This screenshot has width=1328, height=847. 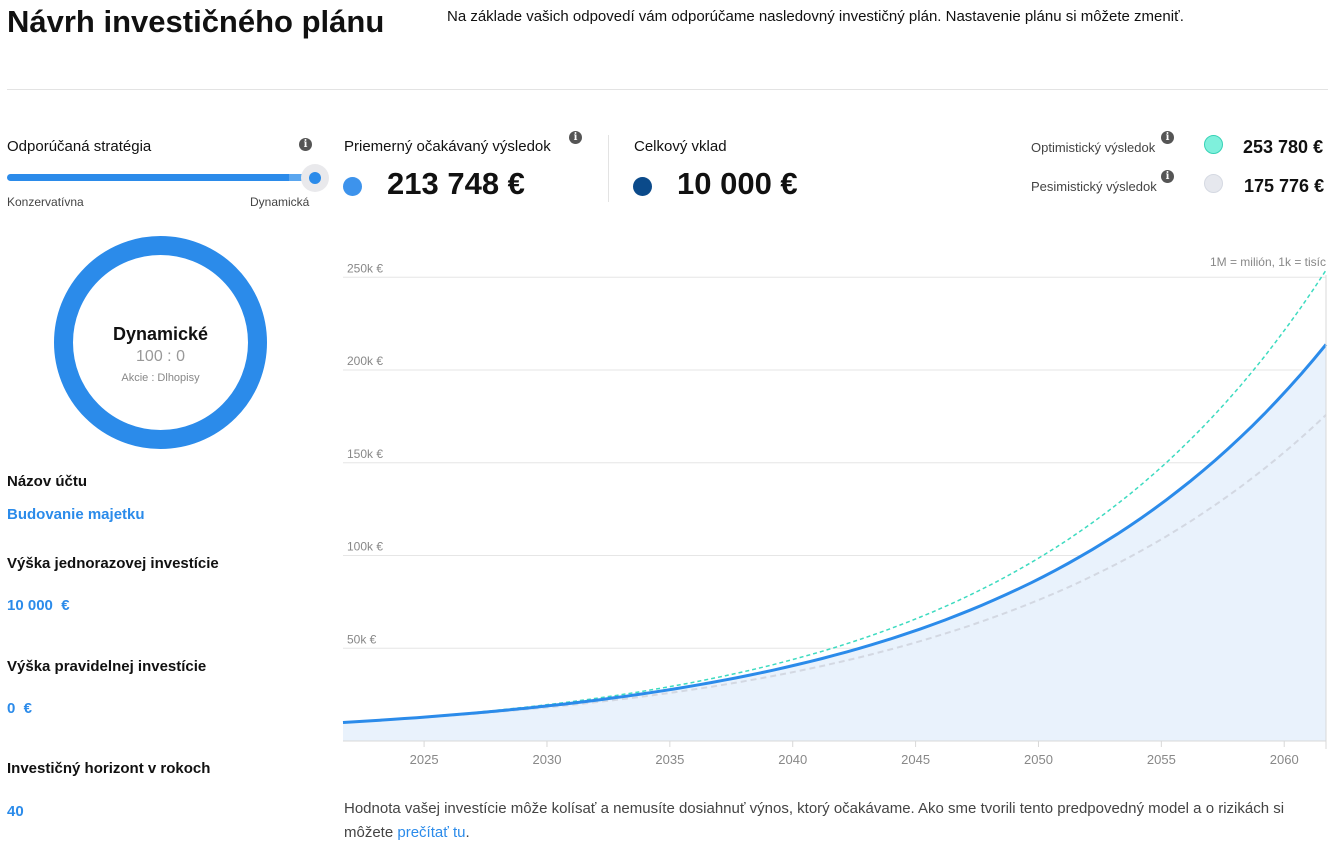 What do you see at coordinates (47, 481) in the screenshot?
I see `account-name-label: Názov účtu` at bounding box center [47, 481].